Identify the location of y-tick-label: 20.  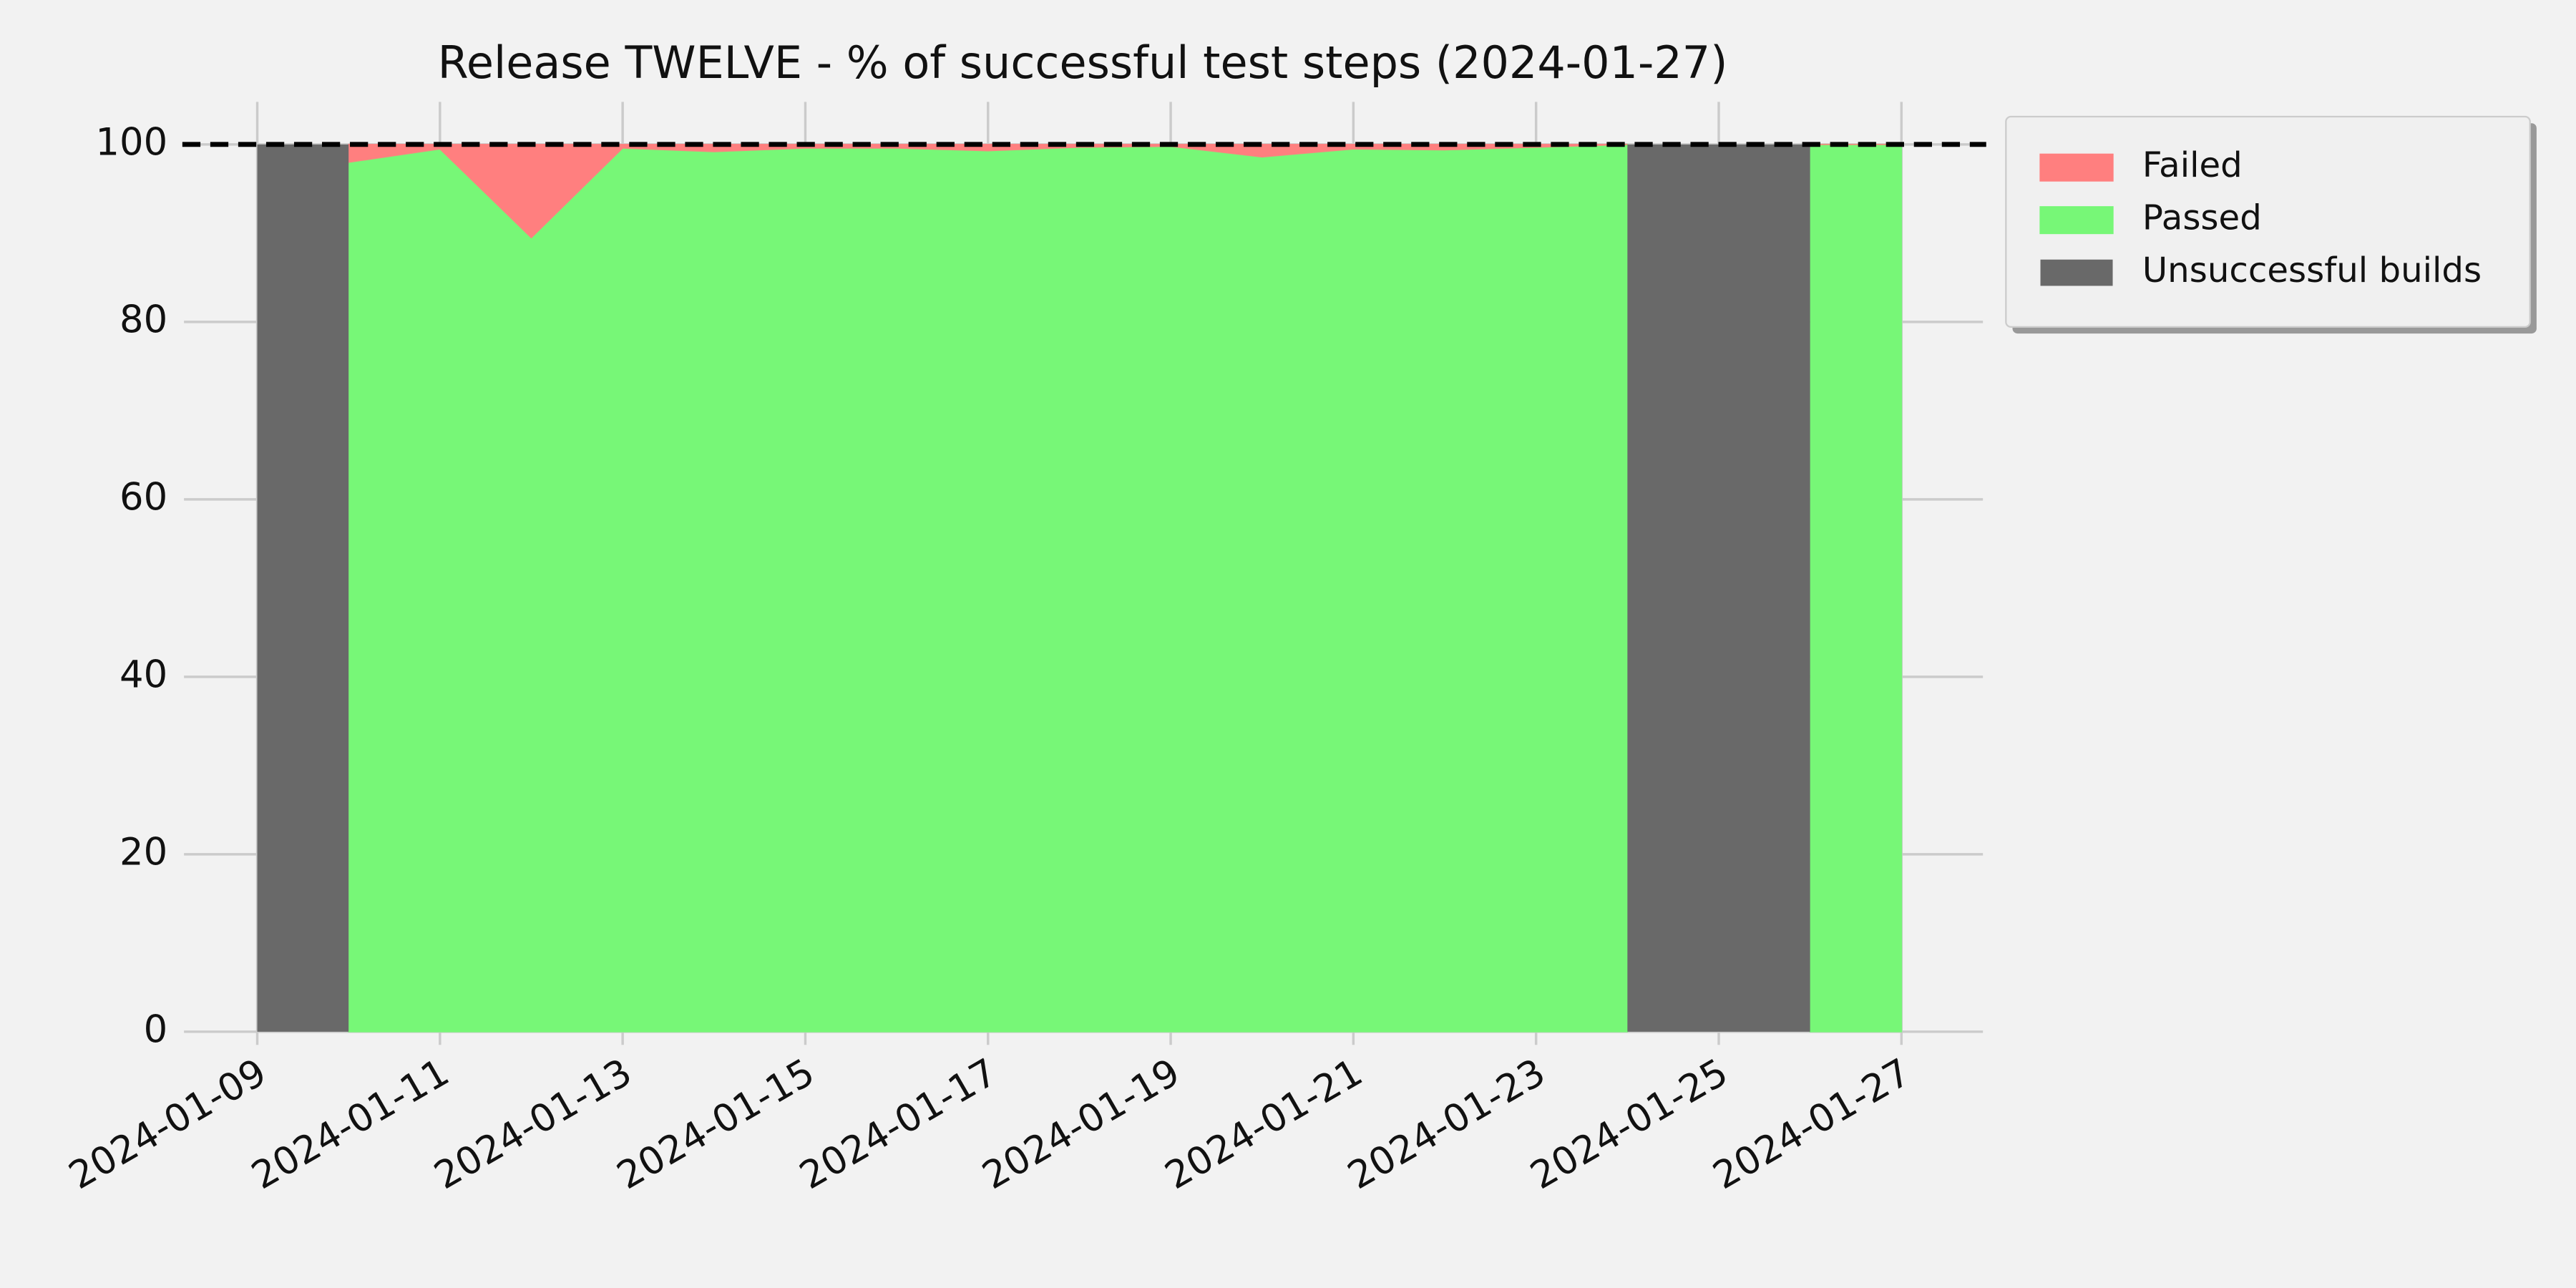
(143, 852).